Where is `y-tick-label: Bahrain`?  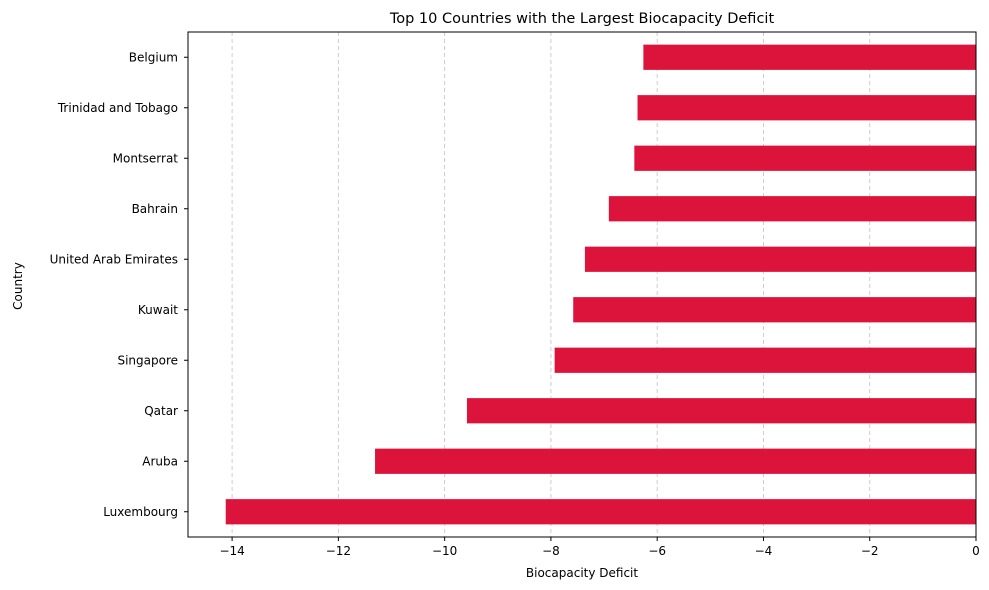
y-tick-label: Bahrain is located at coordinates (155, 209).